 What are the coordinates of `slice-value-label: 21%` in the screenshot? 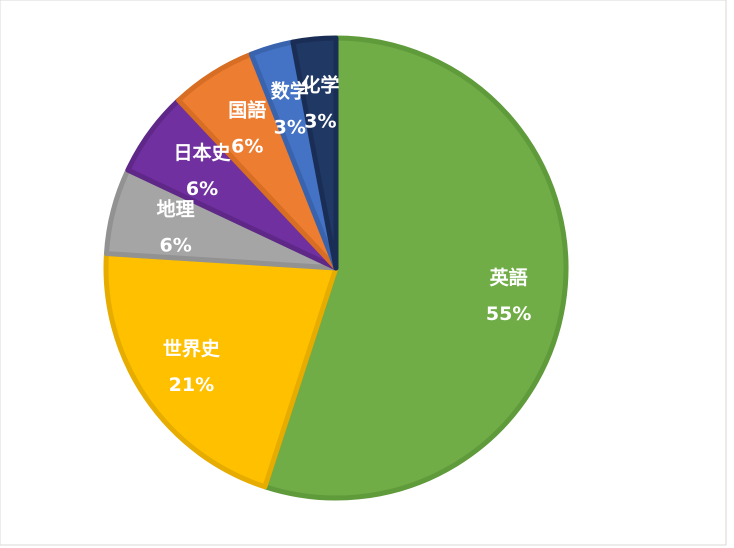 It's located at (191, 385).